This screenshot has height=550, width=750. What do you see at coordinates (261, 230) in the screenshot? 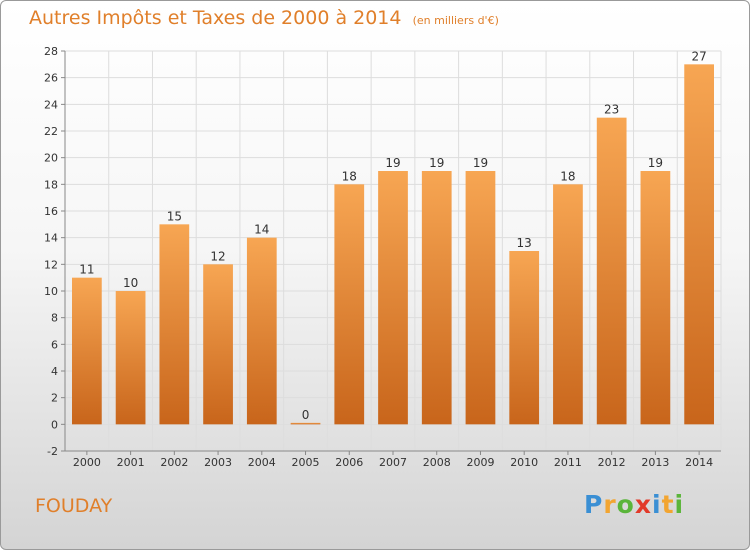
I see `data-label: 14` at bounding box center [261, 230].